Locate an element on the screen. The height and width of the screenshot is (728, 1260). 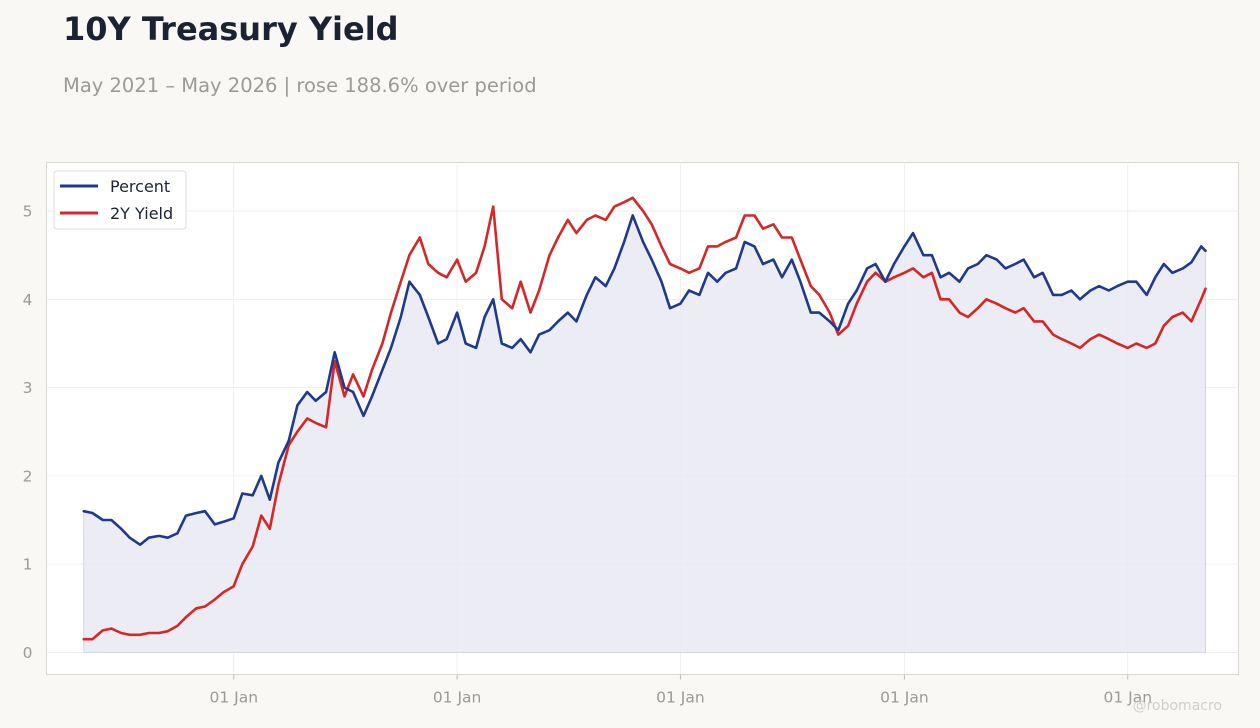
y-tick-label: 4 is located at coordinates (28, 300).